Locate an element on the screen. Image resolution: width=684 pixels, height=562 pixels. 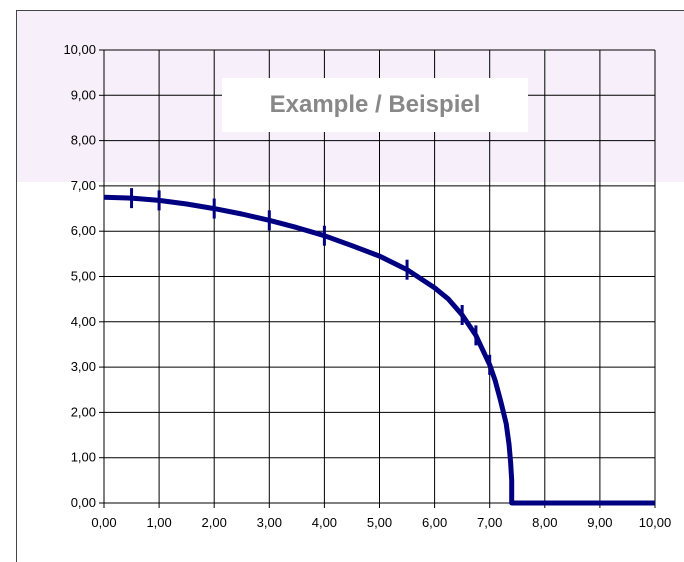
y-tick-label: 4,00 is located at coordinates (83, 321).